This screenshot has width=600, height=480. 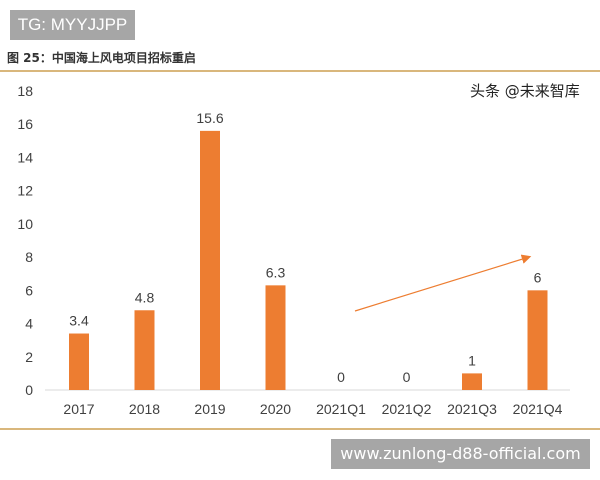 What do you see at coordinates (300, 71) in the screenshot?
I see `top-divider` at bounding box center [300, 71].